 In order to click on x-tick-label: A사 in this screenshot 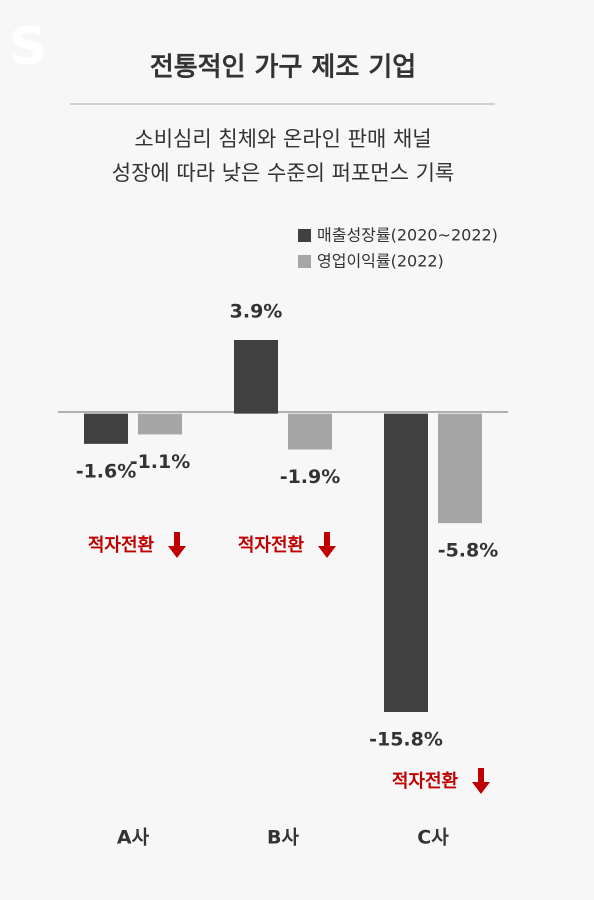, I will do `click(133, 838)`.